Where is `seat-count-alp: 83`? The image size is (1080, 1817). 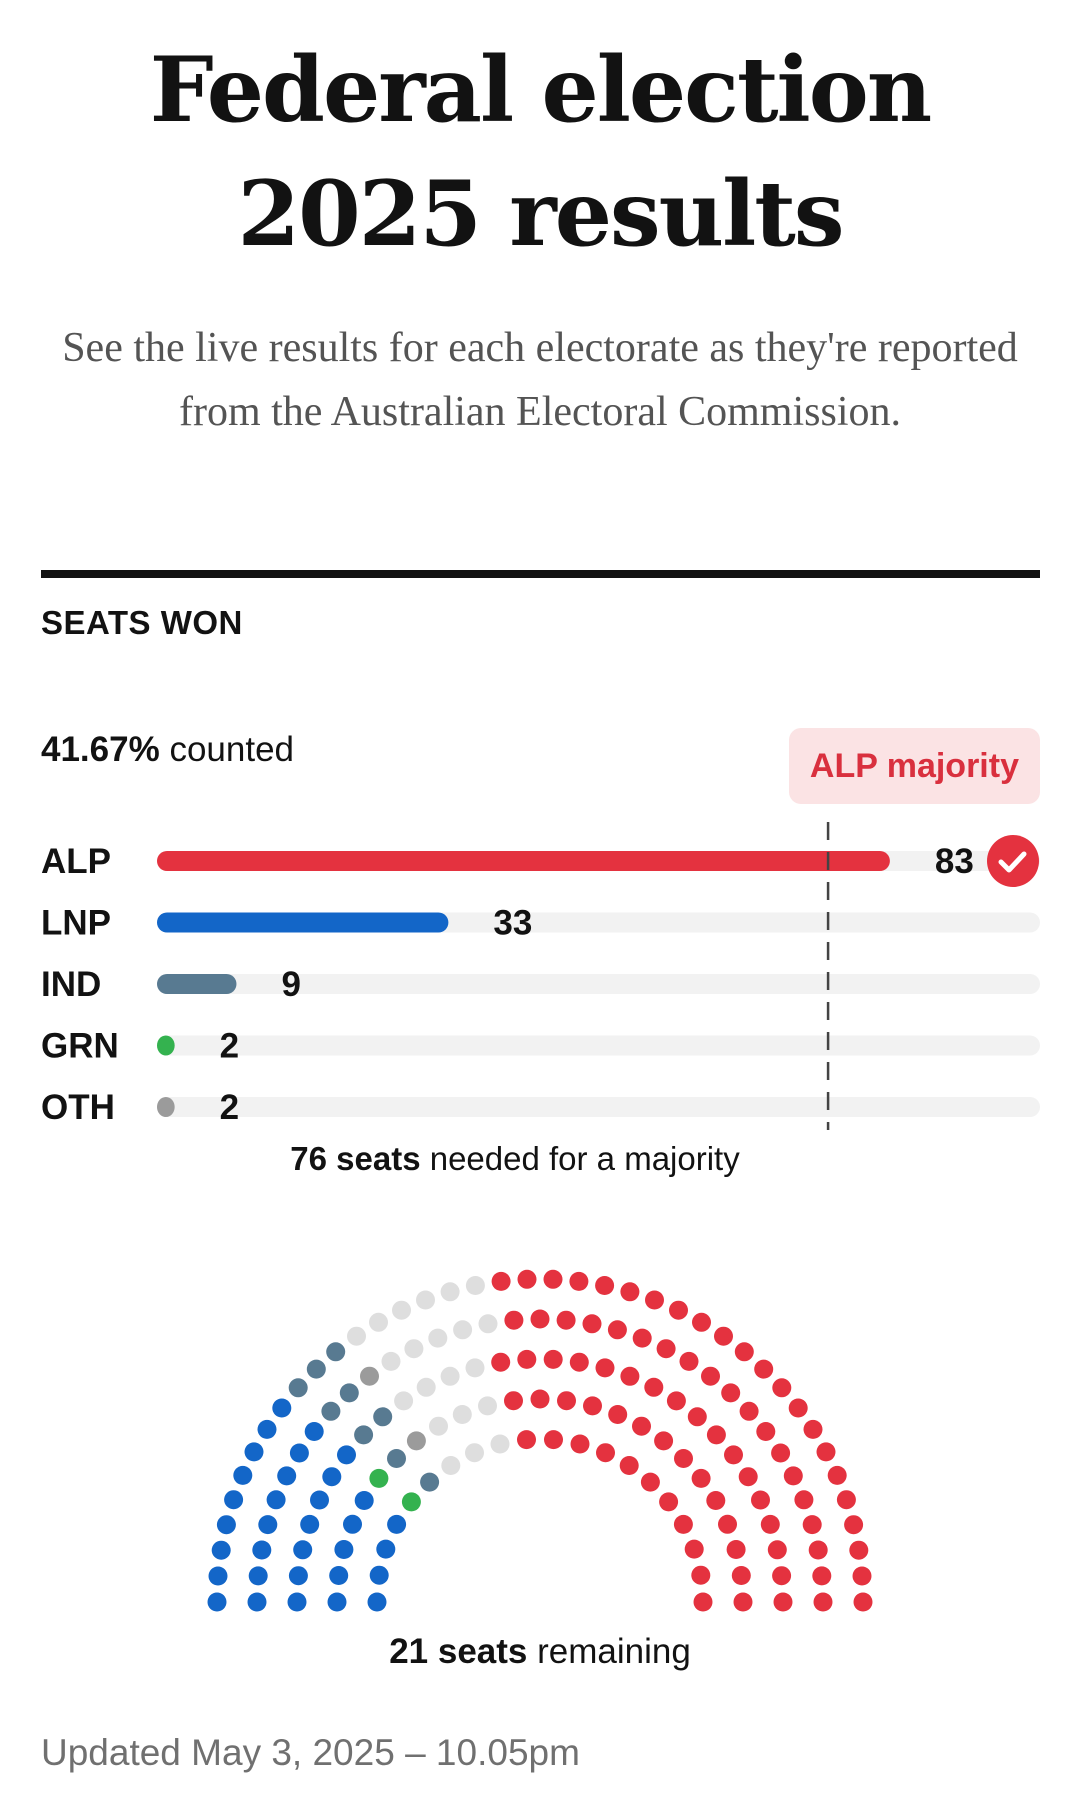
seat-count-alp: 83 is located at coordinates (954, 861).